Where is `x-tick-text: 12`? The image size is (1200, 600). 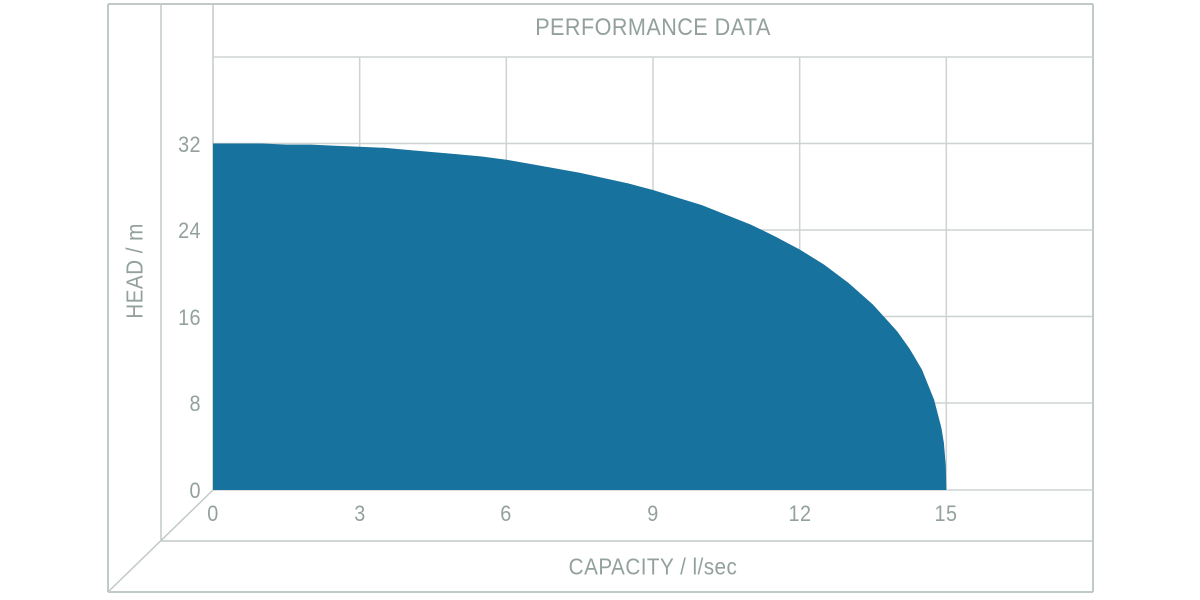 x-tick-text: 12 is located at coordinates (800, 513).